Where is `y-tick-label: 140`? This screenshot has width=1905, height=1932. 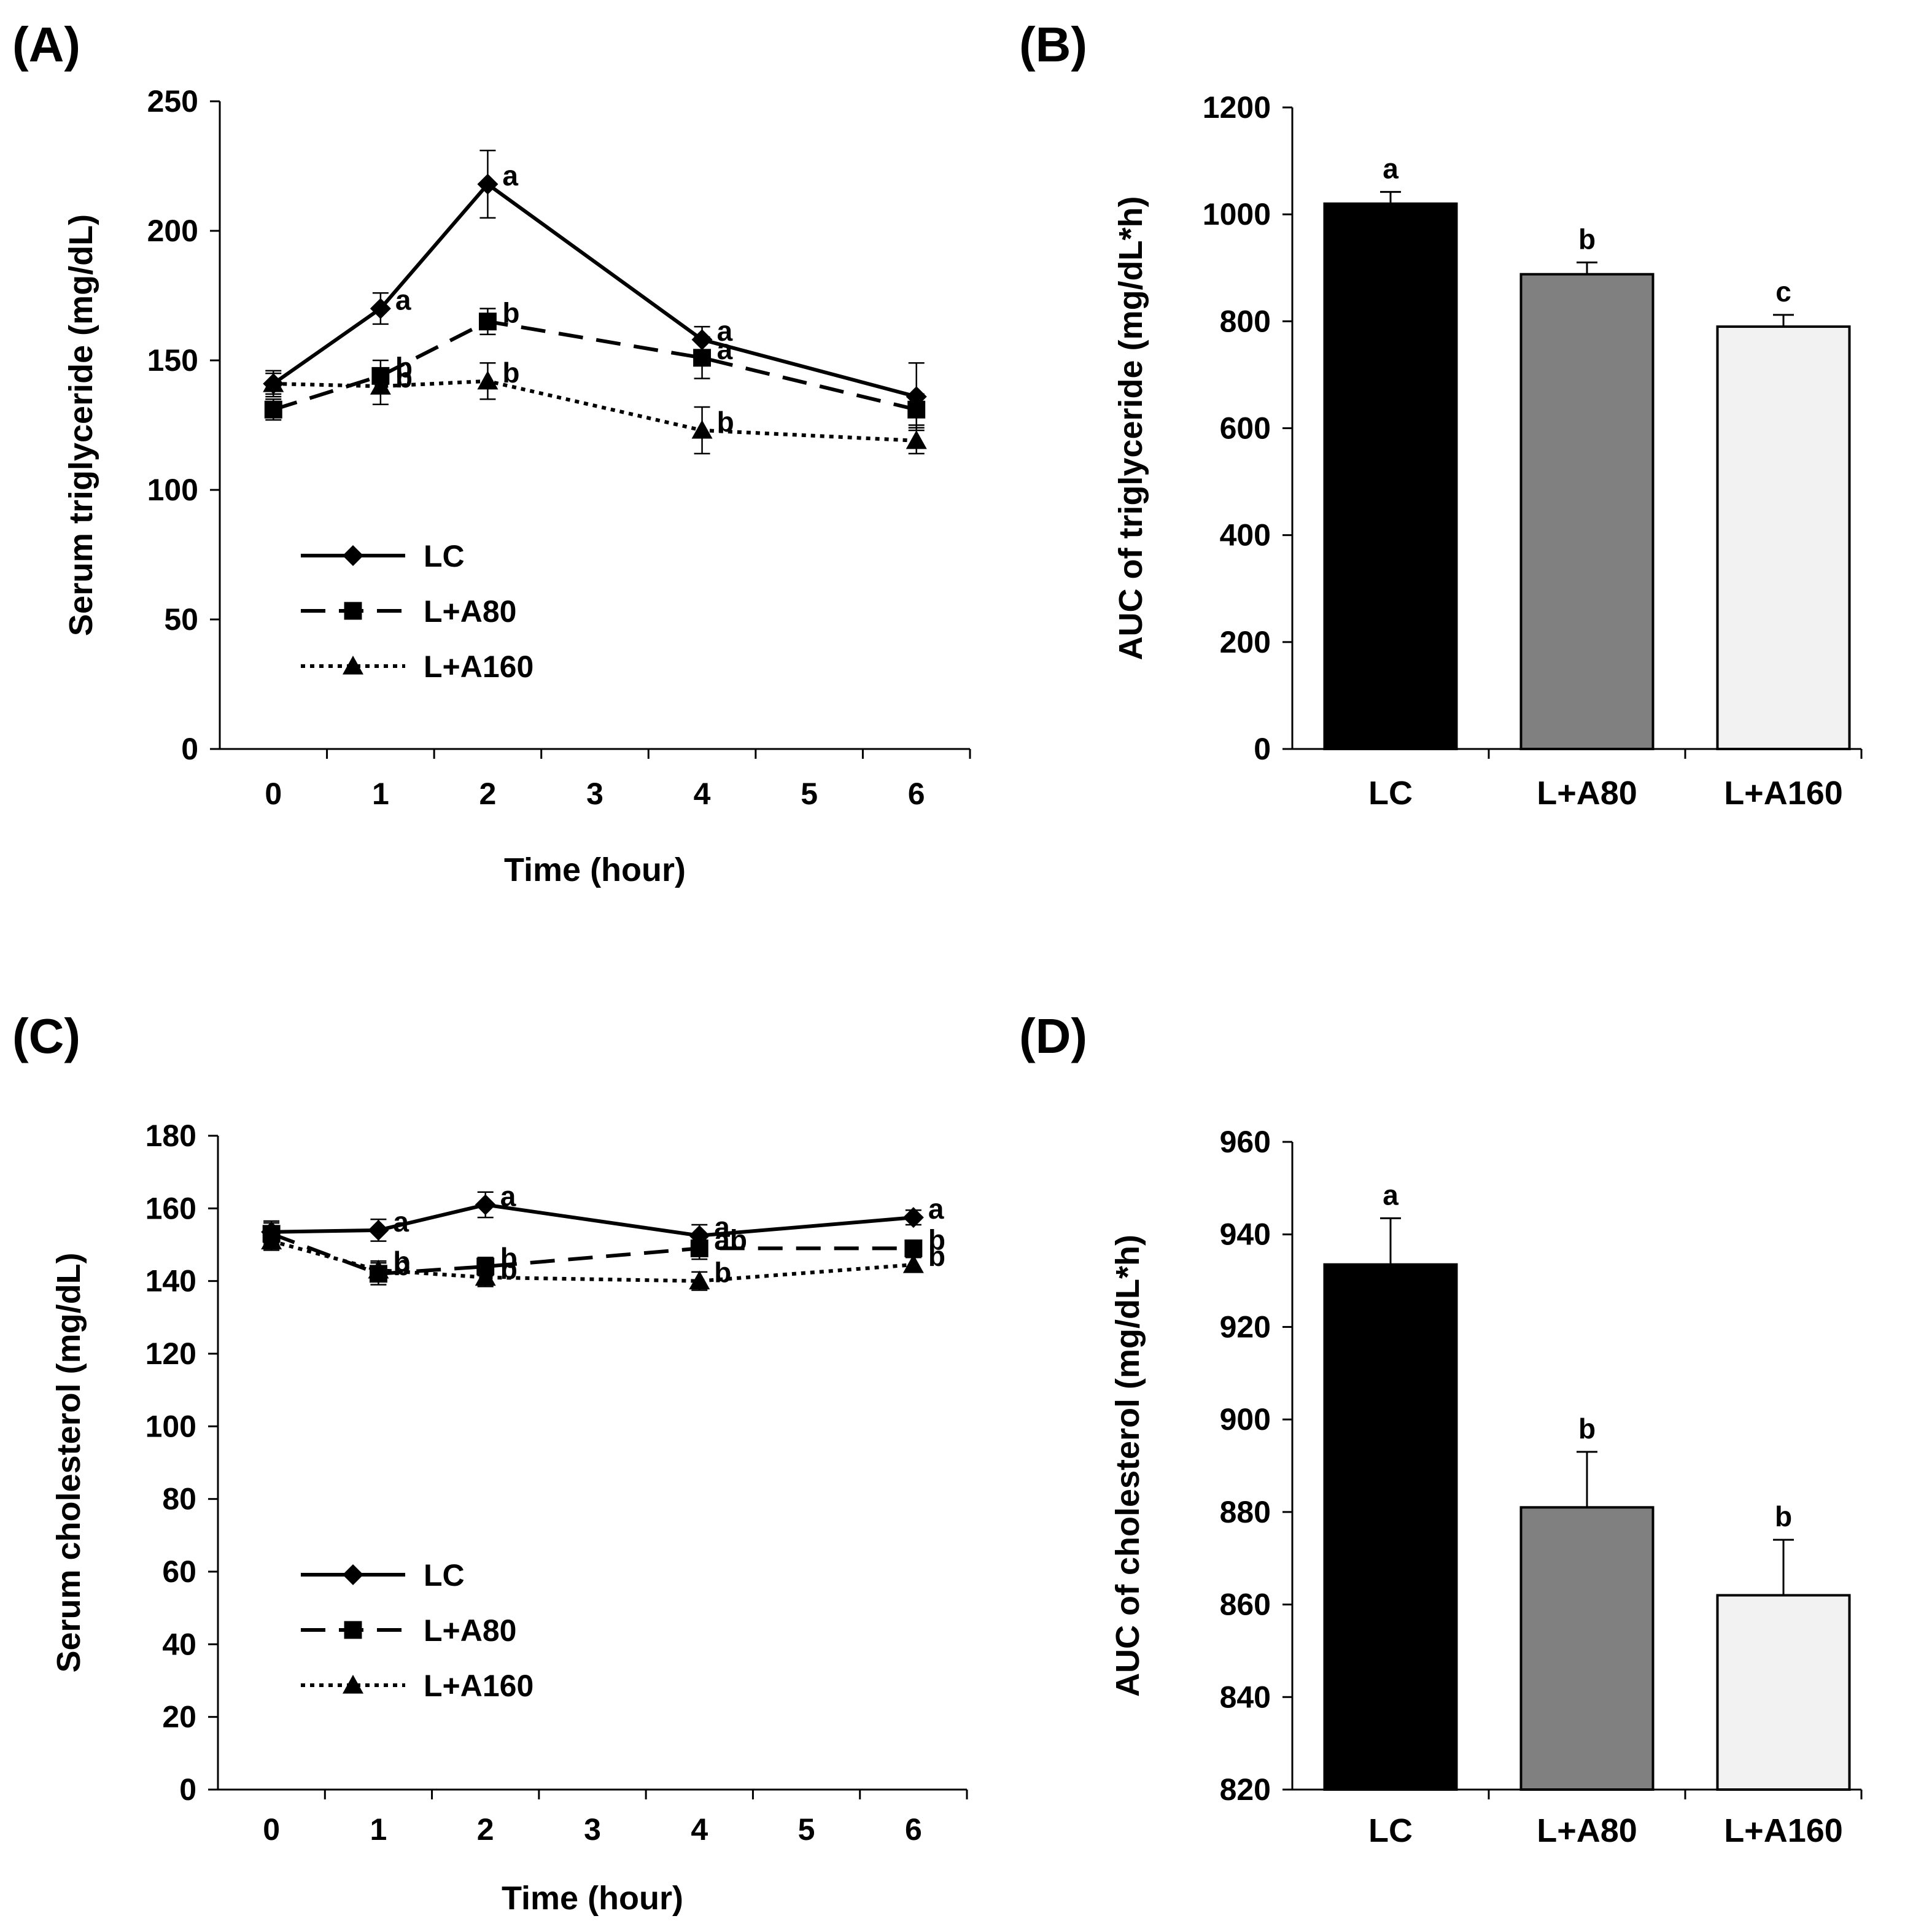 y-tick-label: 140 is located at coordinates (170, 1281).